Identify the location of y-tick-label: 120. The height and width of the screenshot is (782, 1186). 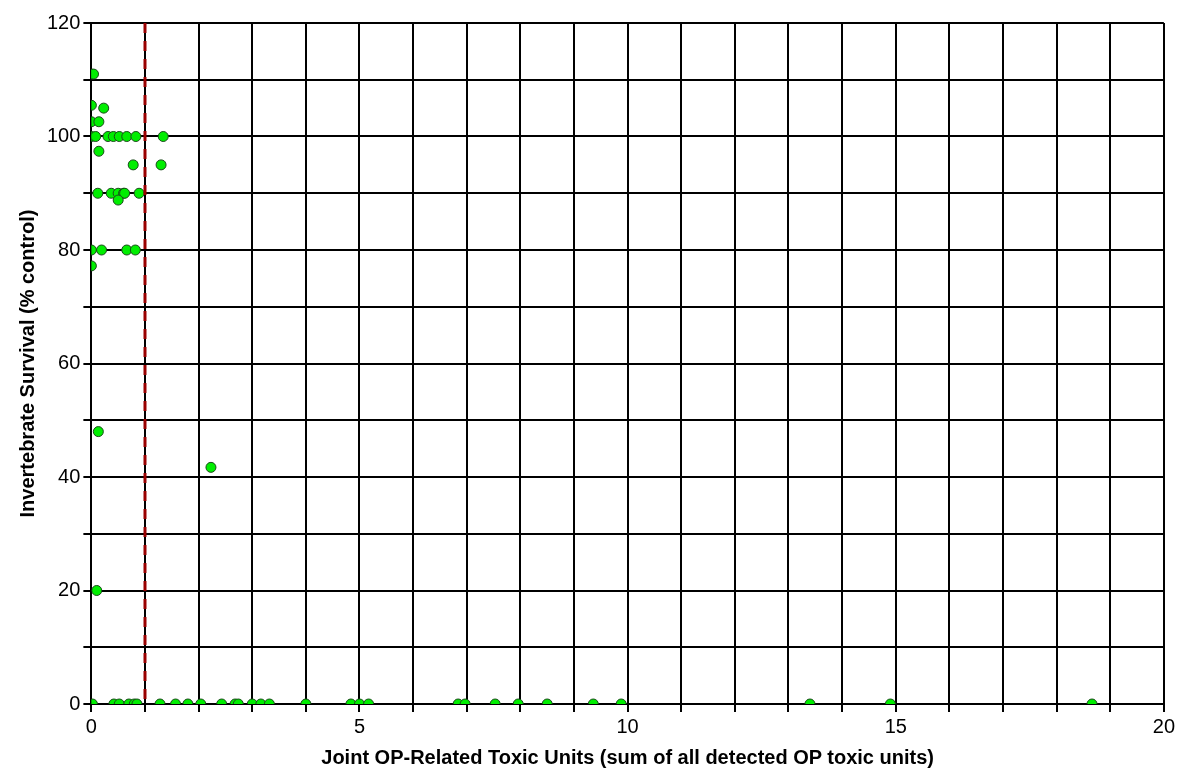
(63, 21).